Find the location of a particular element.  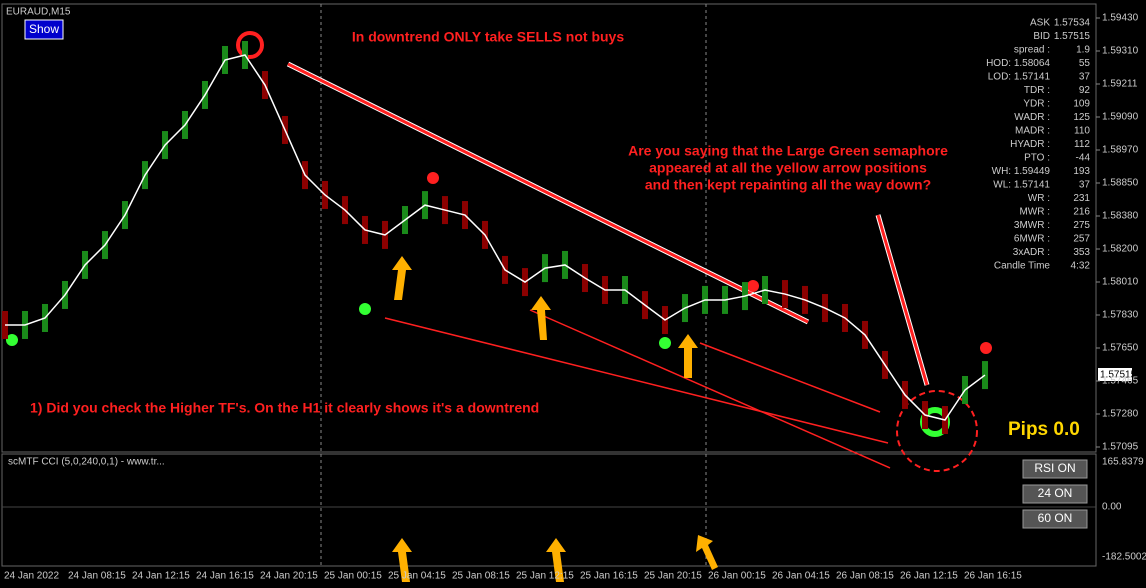

price-label: 1.59430 is located at coordinates (1120, 18).